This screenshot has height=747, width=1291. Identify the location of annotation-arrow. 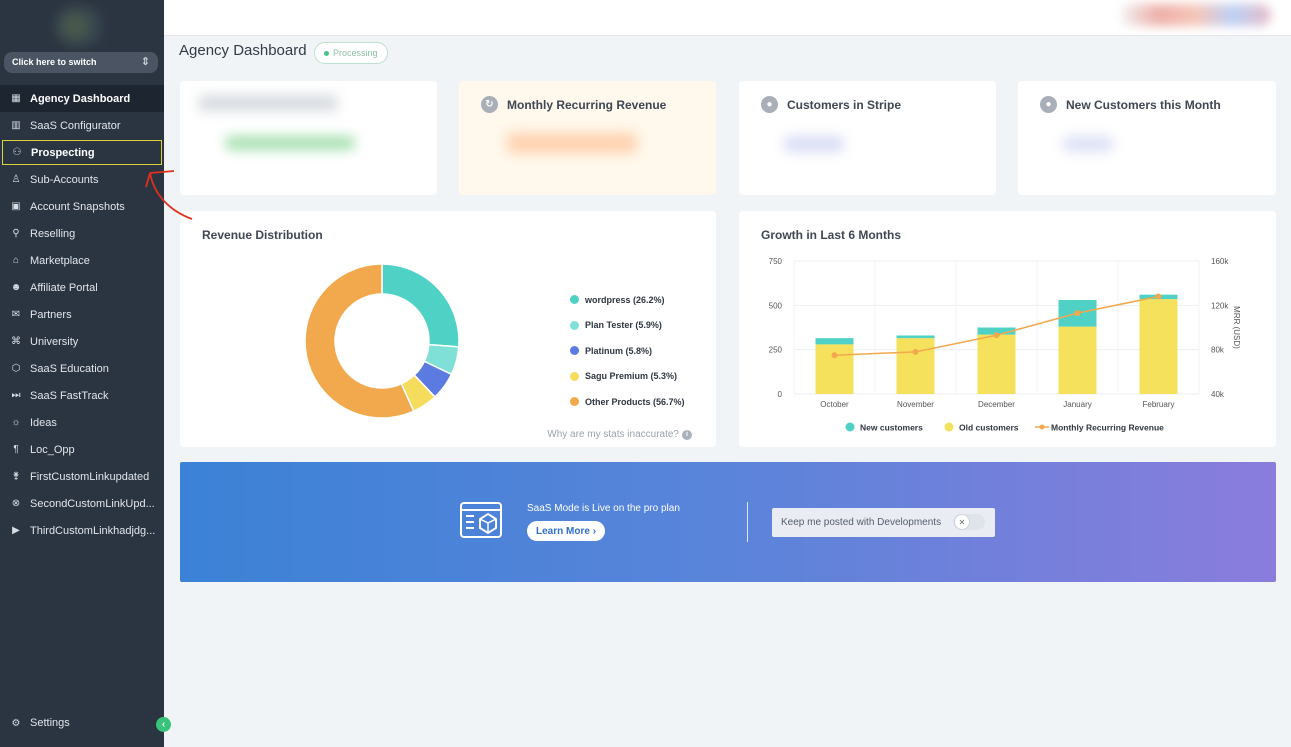
(169, 195).